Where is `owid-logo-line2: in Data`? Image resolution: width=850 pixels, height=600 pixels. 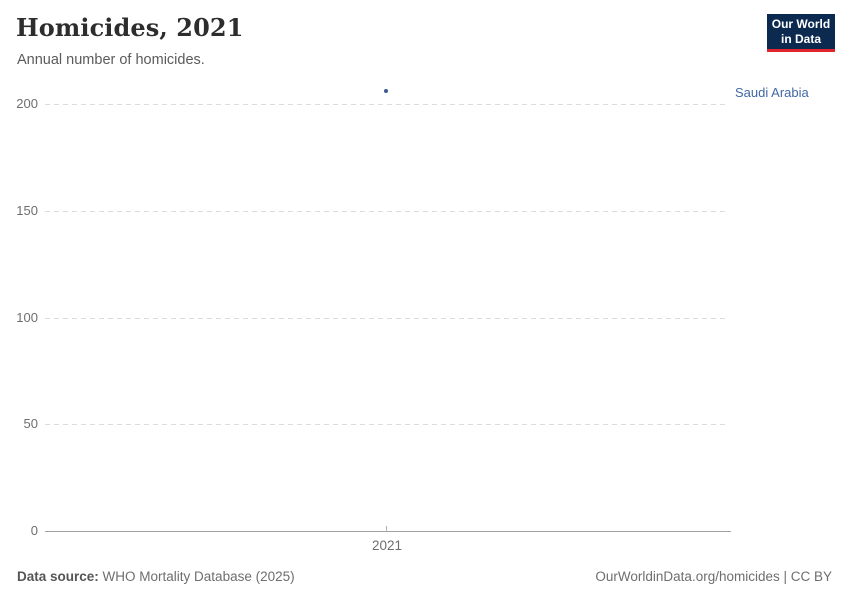 owid-logo-line2: in Data is located at coordinates (800, 38).